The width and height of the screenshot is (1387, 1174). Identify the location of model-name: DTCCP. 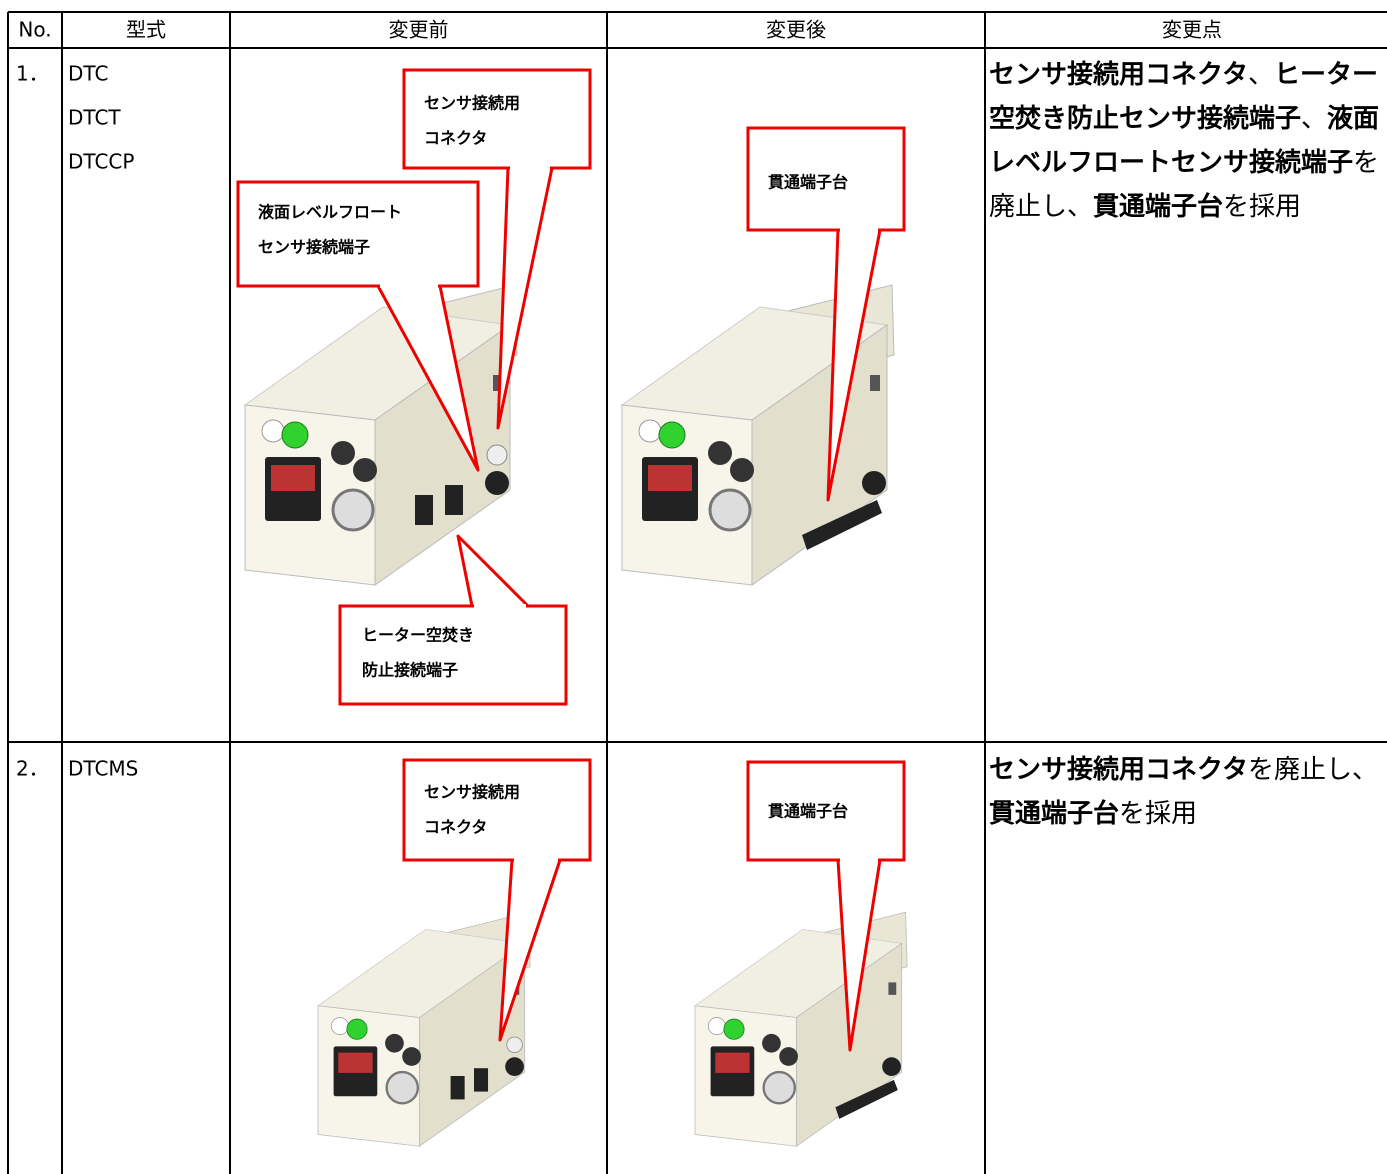
(101, 162).